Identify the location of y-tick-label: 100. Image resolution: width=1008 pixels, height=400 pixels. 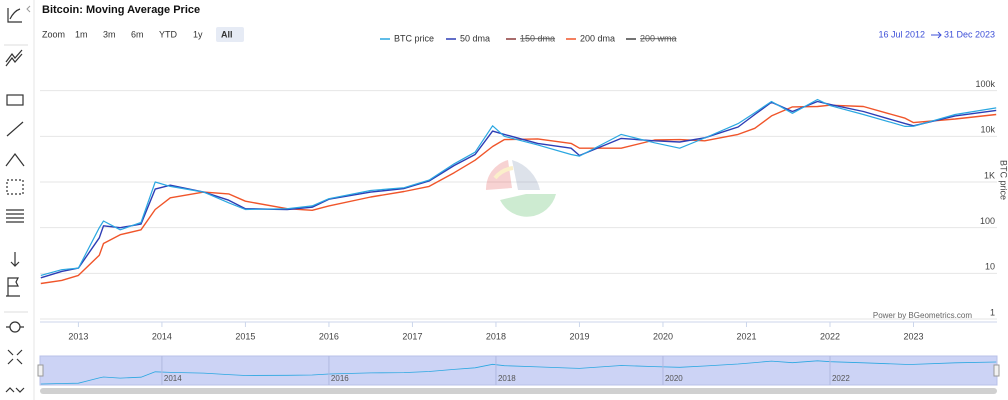
(987, 221).